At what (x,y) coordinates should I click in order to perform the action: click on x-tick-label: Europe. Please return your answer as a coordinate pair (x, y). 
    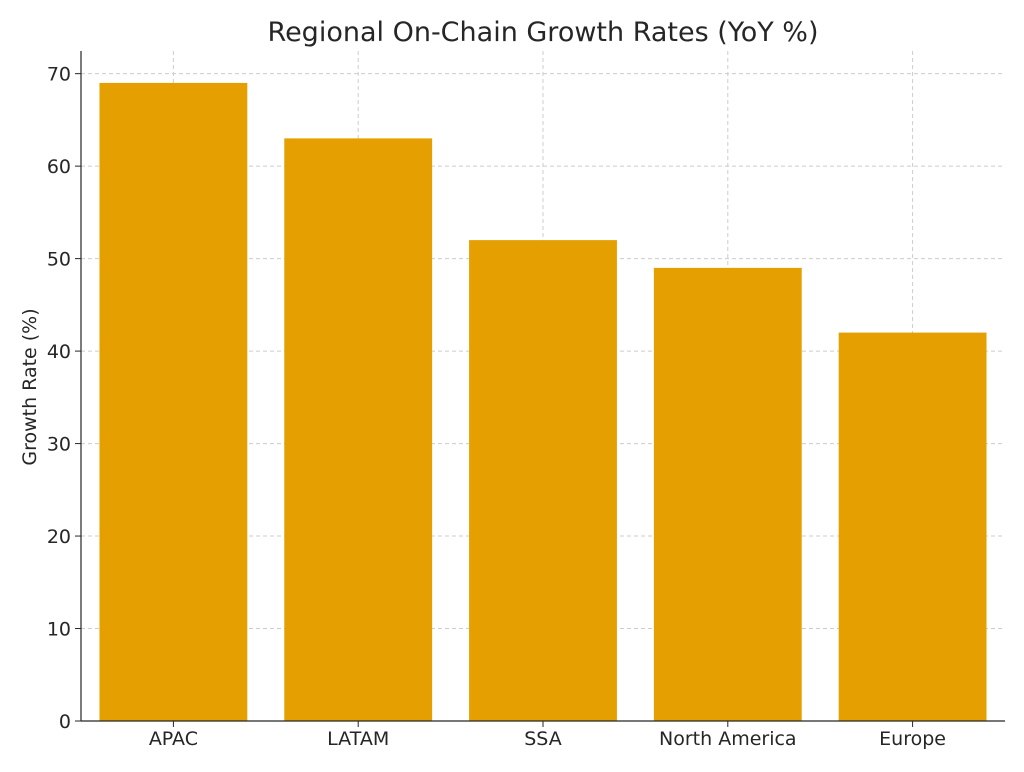
    Looking at the image, I should click on (912, 739).